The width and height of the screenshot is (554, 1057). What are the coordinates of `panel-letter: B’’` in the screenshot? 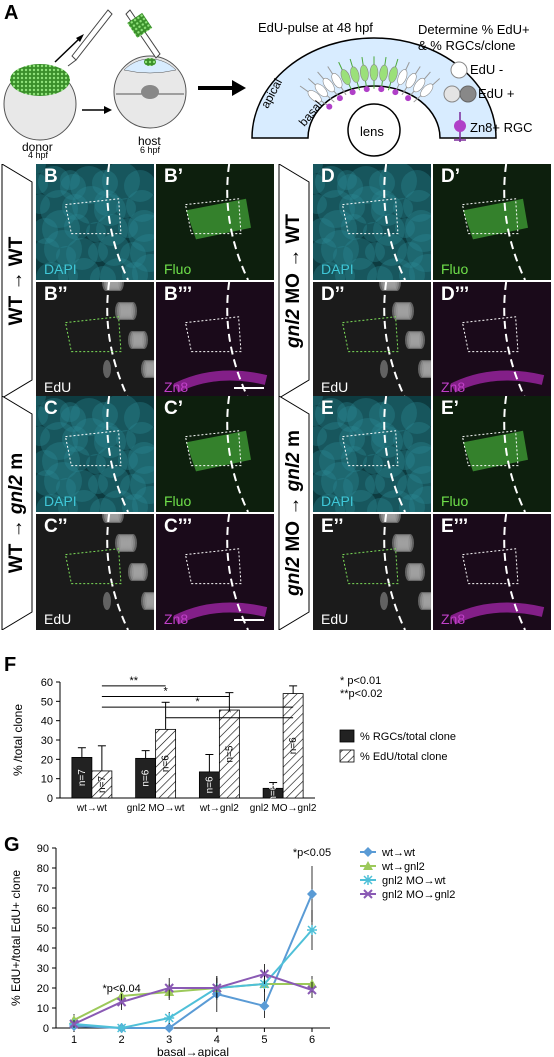 It's located at (56, 294).